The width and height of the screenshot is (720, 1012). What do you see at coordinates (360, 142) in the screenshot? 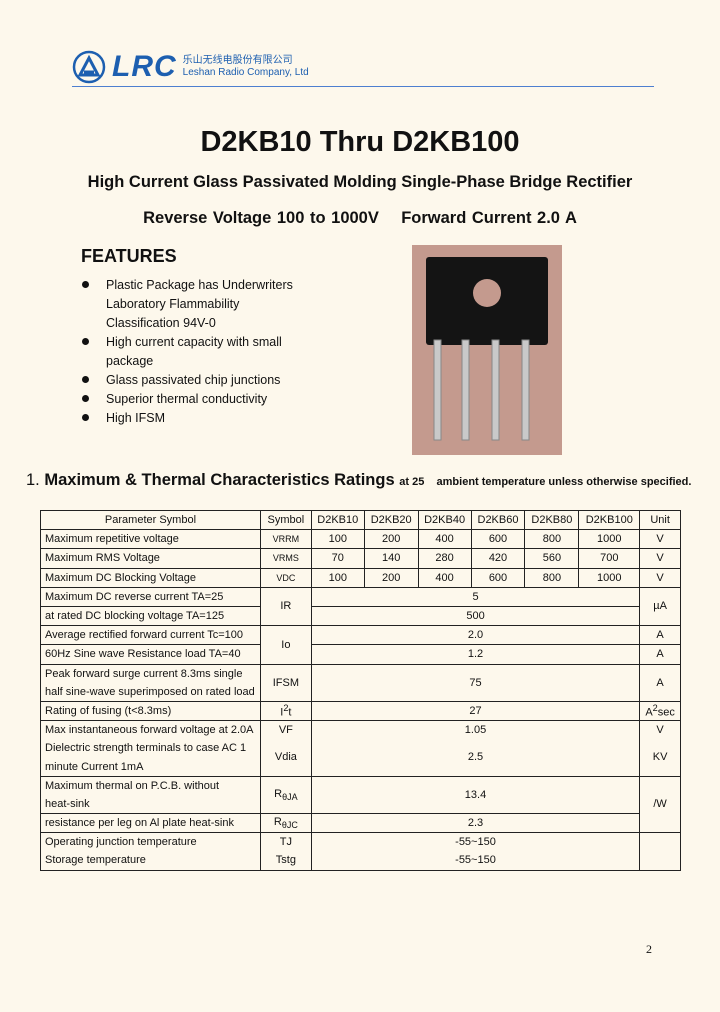
I see `document-title: D2KB10 Thru D2KB100` at bounding box center [360, 142].